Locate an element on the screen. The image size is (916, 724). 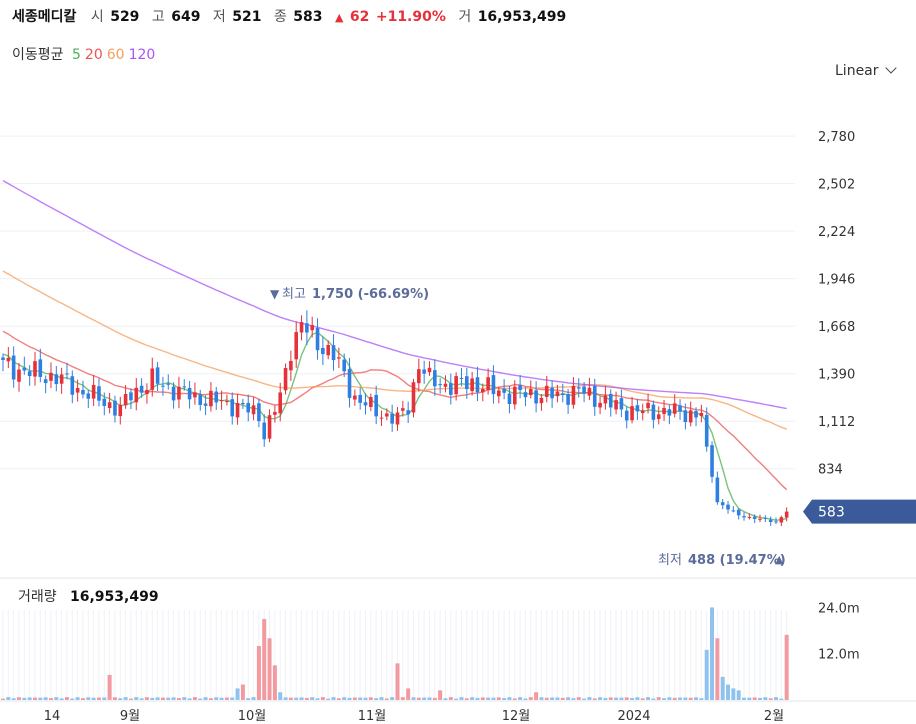
ma-item-60: 60 is located at coordinates (115, 55).